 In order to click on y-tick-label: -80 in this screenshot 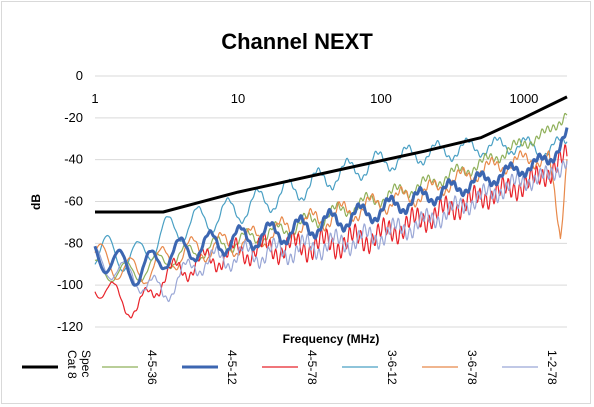, I will do `click(73, 242)`.